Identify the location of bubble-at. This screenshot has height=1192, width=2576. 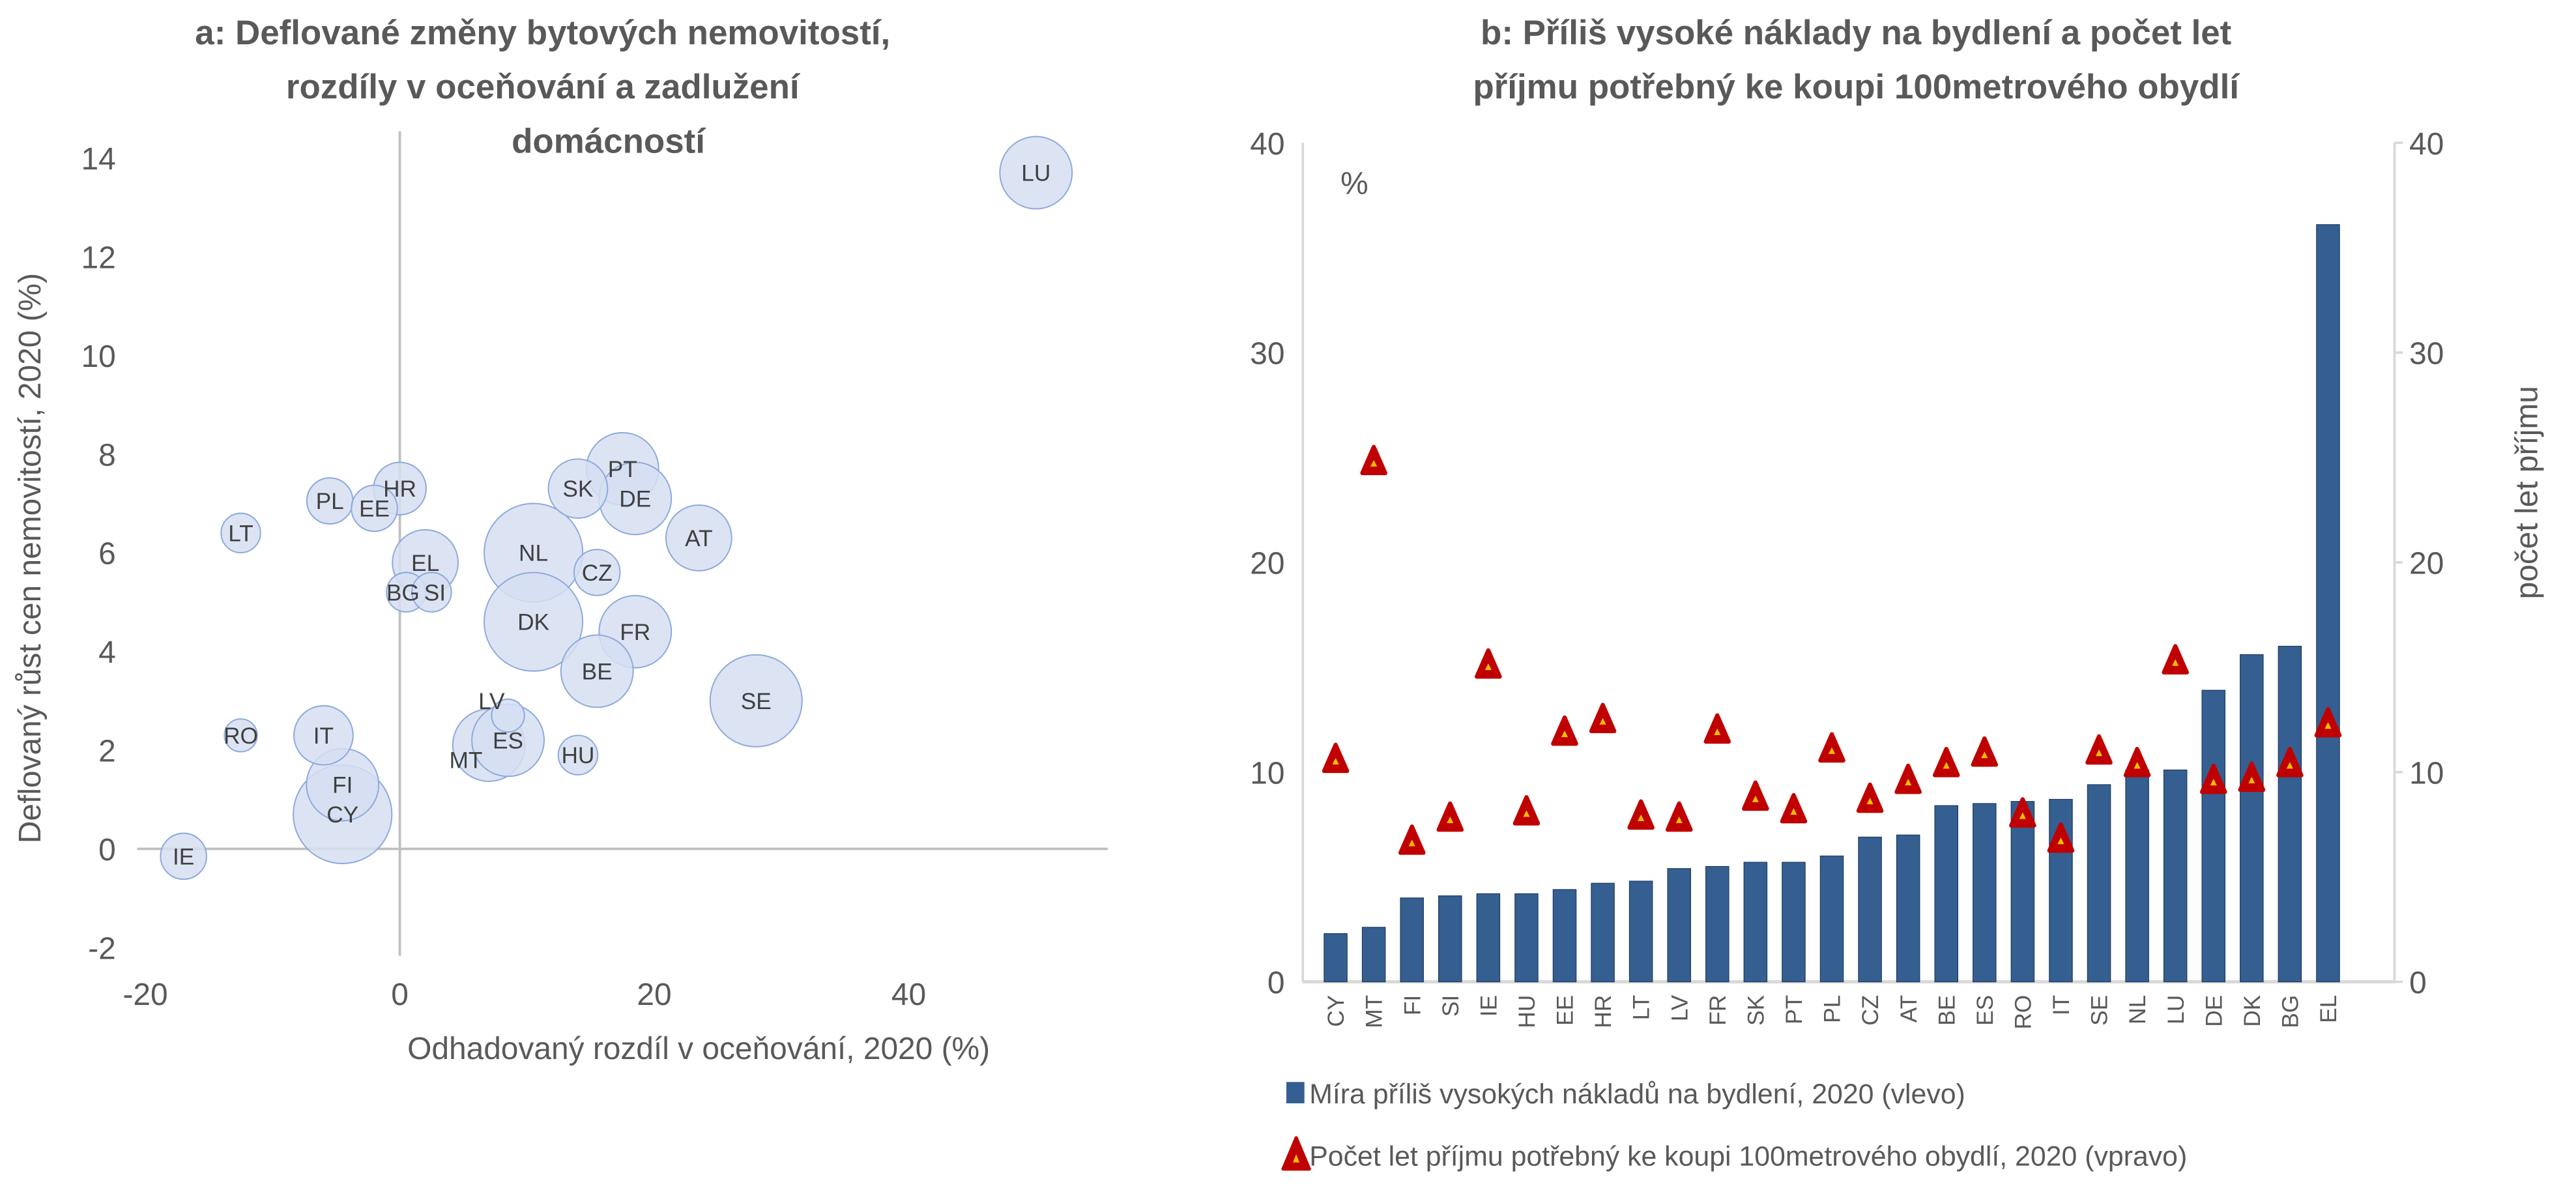
(698, 538).